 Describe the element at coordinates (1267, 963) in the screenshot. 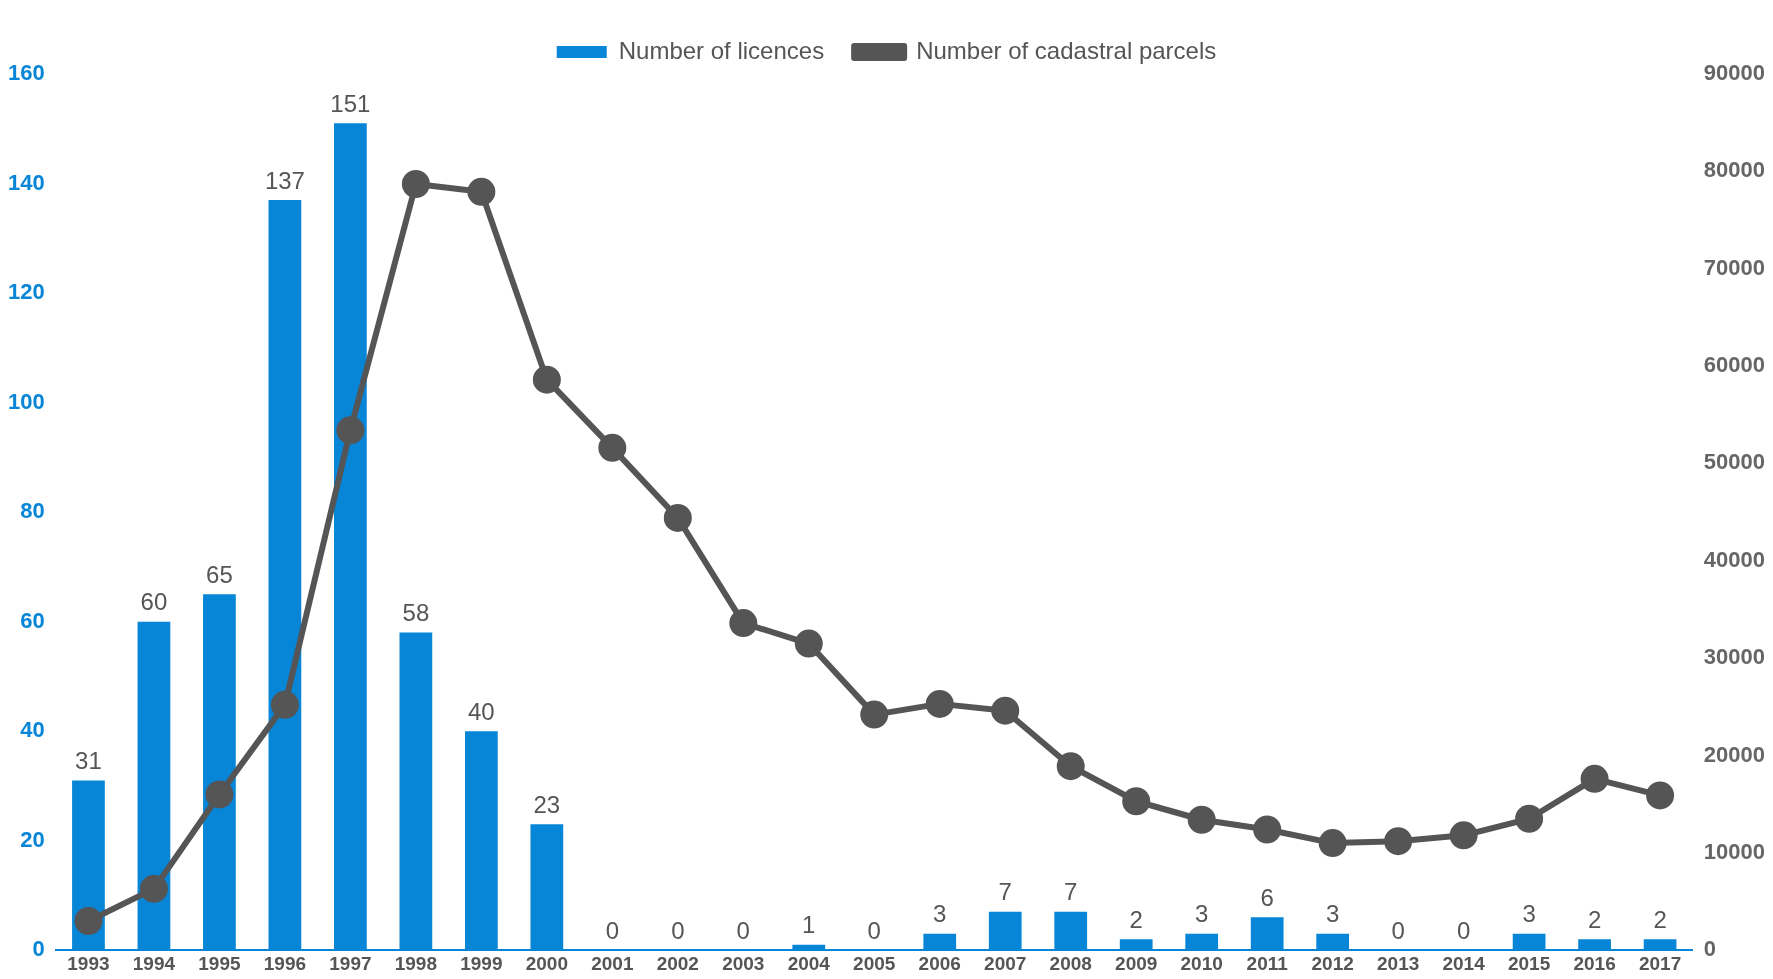

I see `x-tick-label: 2011` at that location.